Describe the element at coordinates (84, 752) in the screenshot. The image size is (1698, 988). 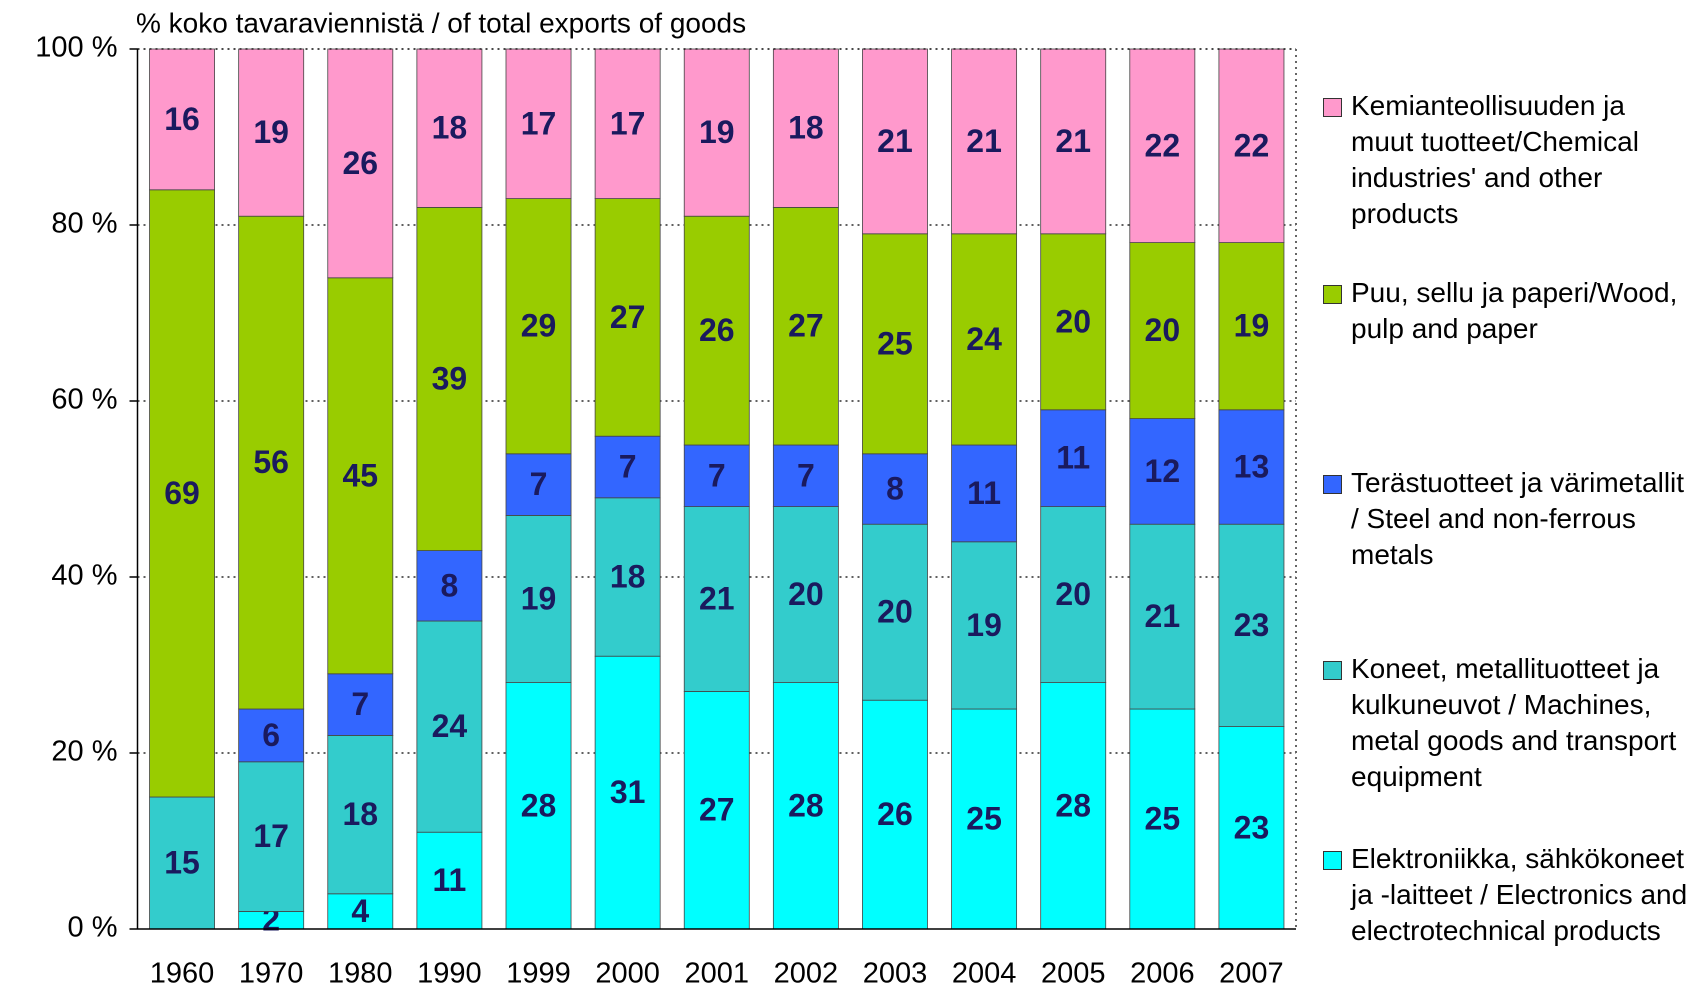
I see `y-tick-label: 20 %` at that location.